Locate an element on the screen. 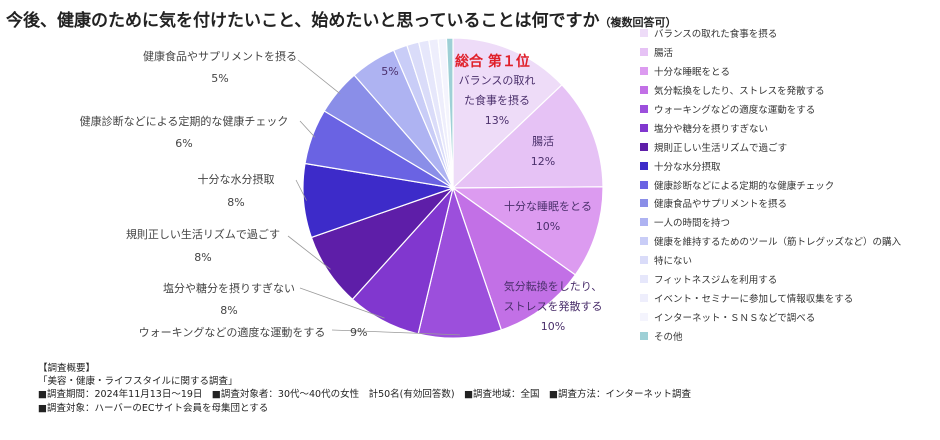  legend-label: 特にない is located at coordinates (673, 262).